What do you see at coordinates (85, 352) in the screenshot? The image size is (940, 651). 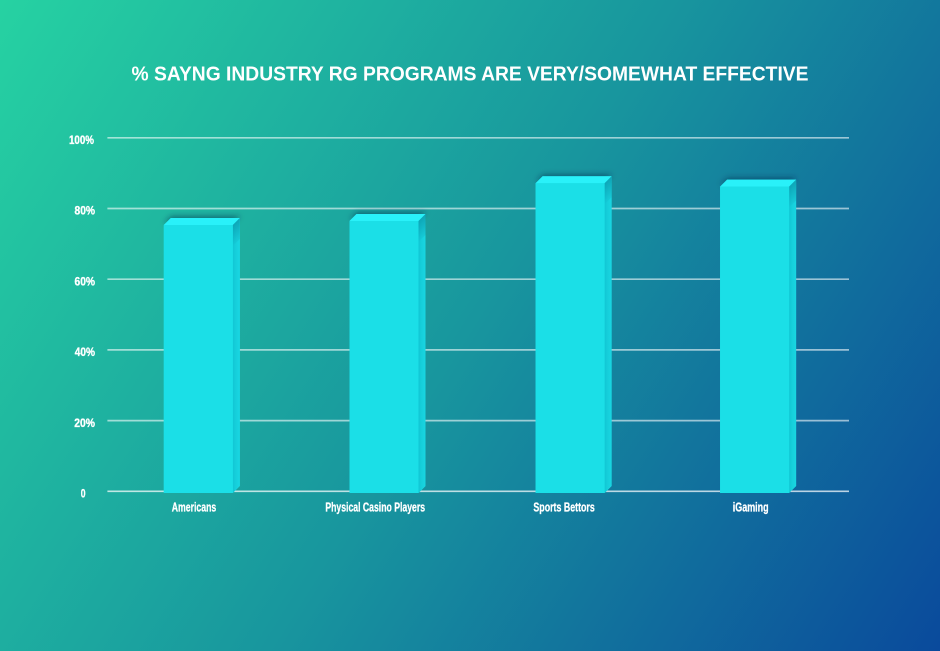 I see `svg-text: 40%` at bounding box center [85, 352].